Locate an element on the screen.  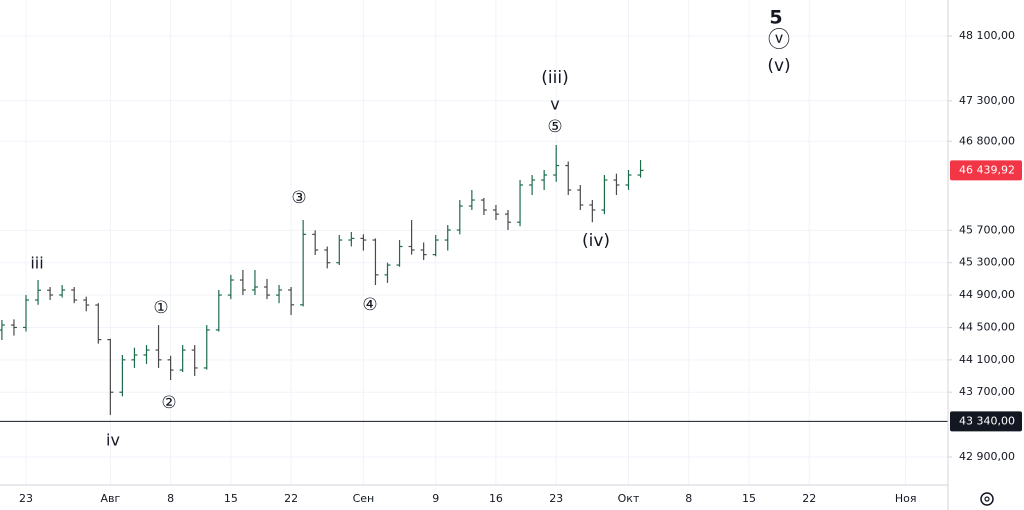
y-tick-label: 45 300,00 is located at coordinates (987, 262).